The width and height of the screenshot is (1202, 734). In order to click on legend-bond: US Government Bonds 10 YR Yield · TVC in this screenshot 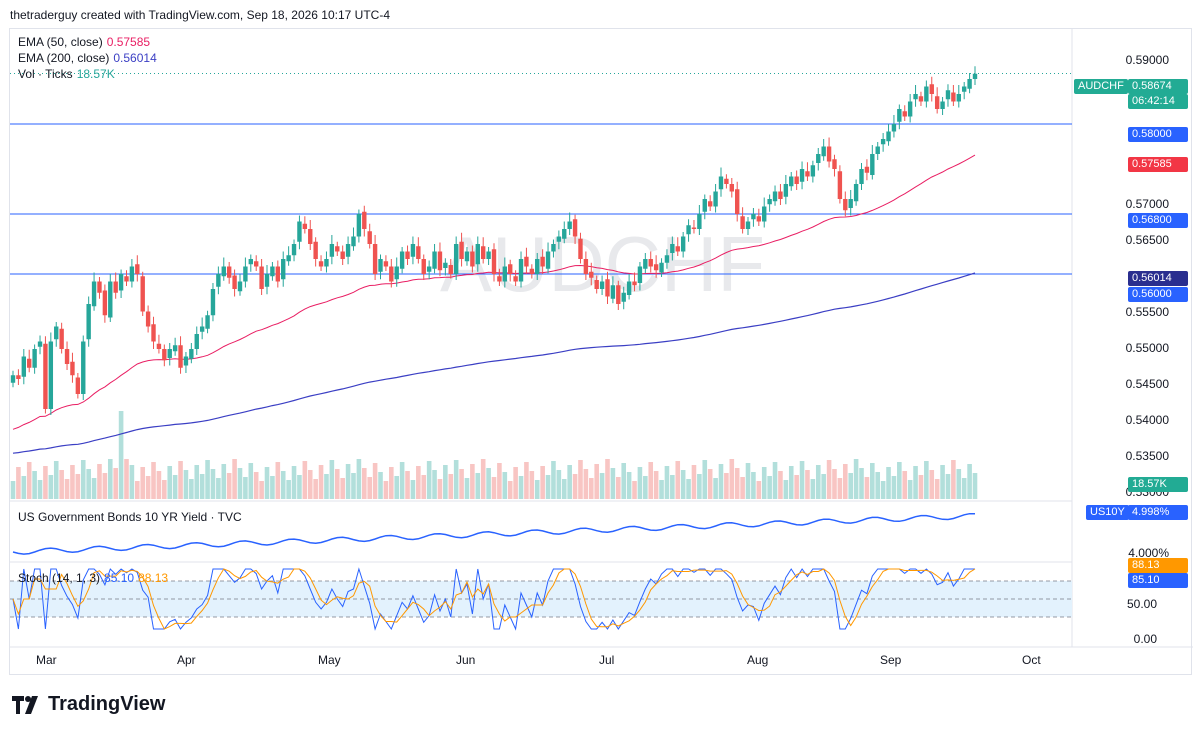, I will do `click(130, 517)`.